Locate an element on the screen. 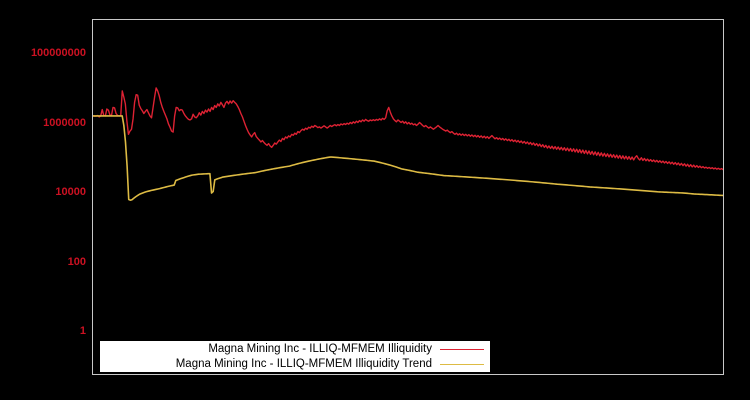 This screenshot has height=400, width=750. y-axis-tick-labels: 100000000 1000000 10000 100 1 is located at coordinates (43, 200).